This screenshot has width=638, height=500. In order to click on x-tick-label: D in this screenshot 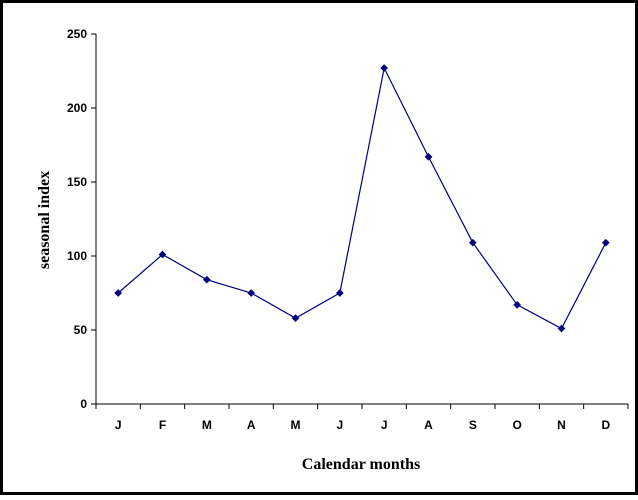, I will do `click(605, 425)`.